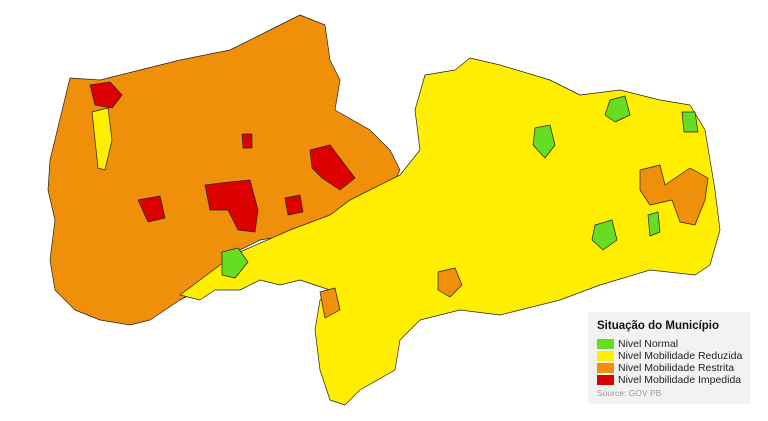  I want to click on legend-item-restrita: Nivel Mobilidade Restrita, so click(665, 368).